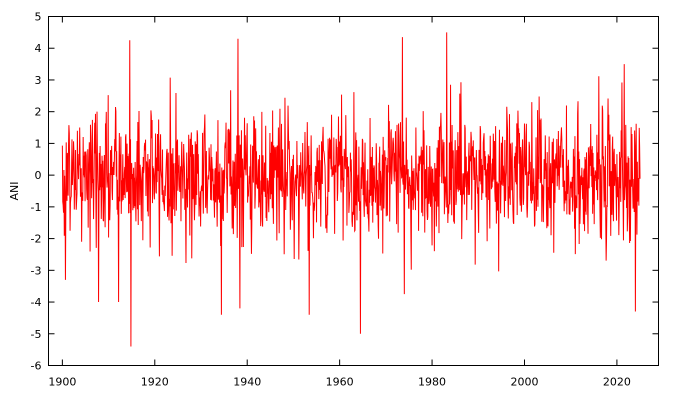 This screenshot has height=400, width=680. Describe the element at coordinates (14, 191) in the screenshot. I see `y-axis-title: ANI` at that location.